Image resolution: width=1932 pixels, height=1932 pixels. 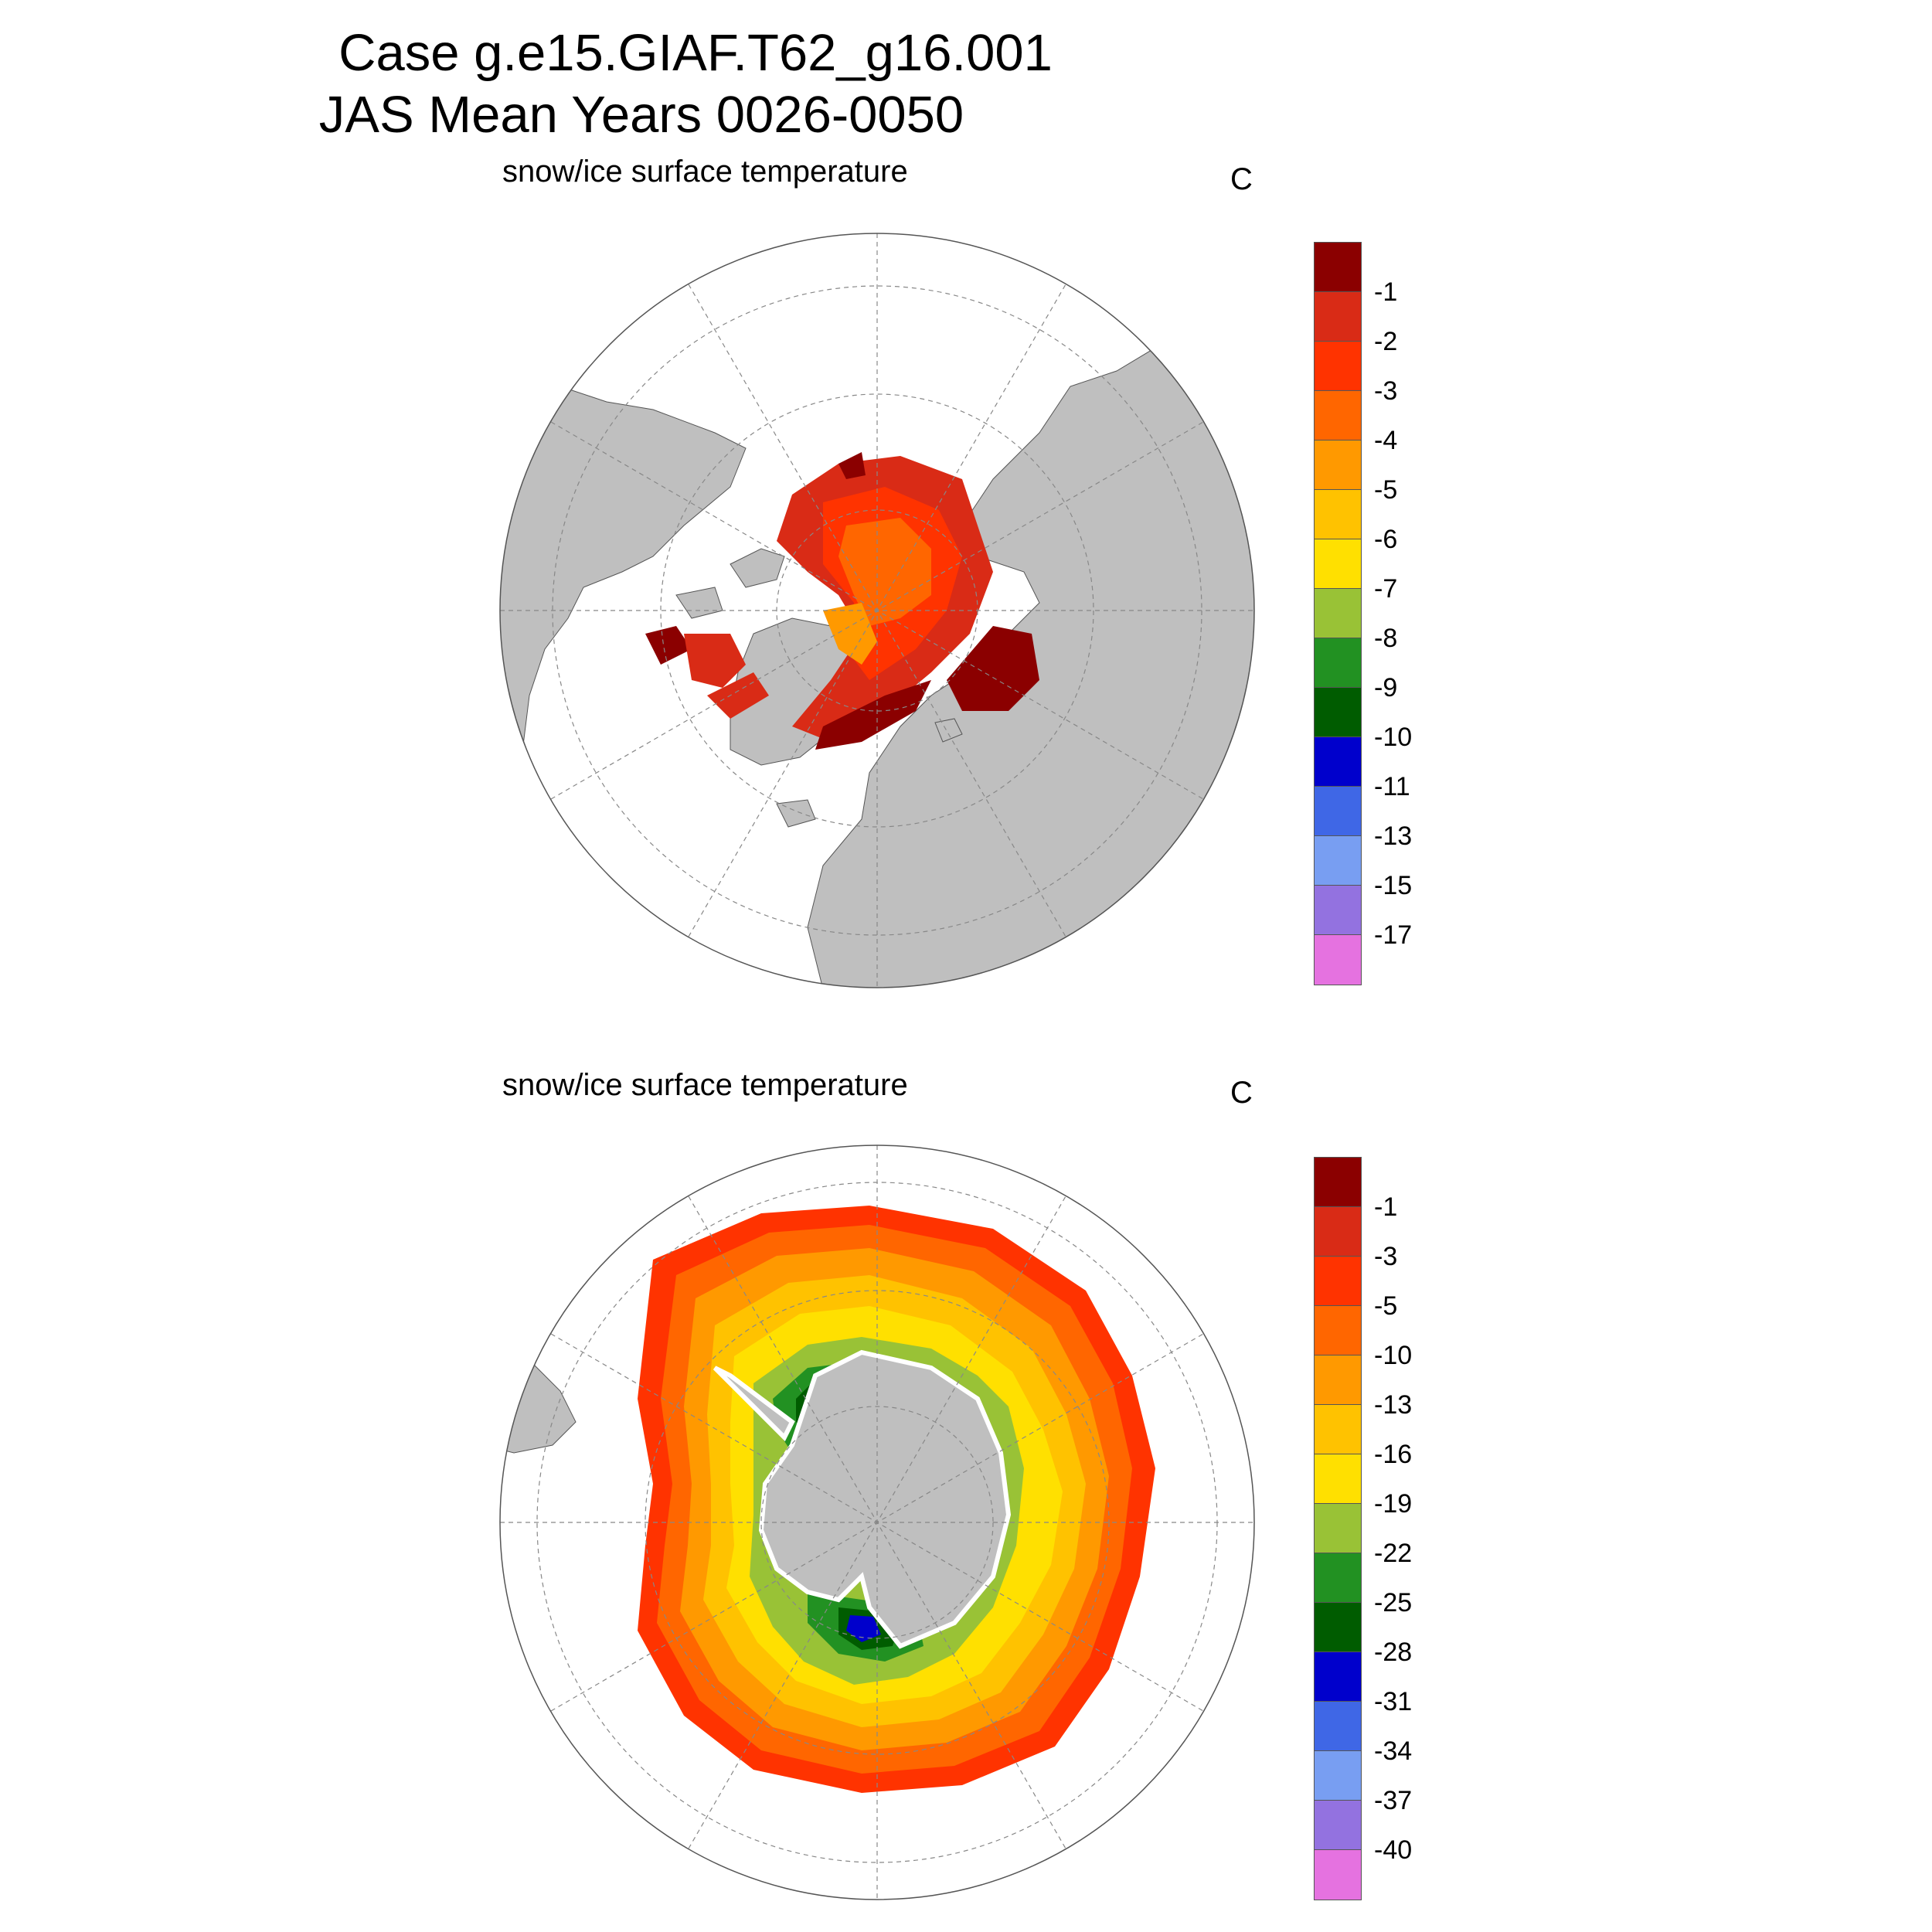 What do you see at coordinates (1392, 787) in the screenshot?
I see `cbar-north-tick: -11` at bounding box center [1392, 787].